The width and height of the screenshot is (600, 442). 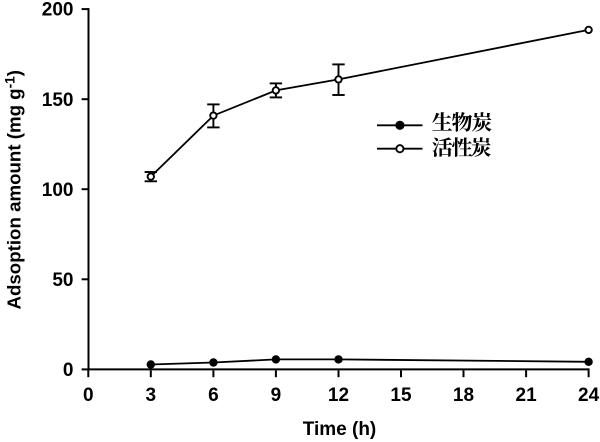 What do you see at coordinates (338, 395) in the screenshot?
I see `svg-text: 12` at bounding box center [338, 395].